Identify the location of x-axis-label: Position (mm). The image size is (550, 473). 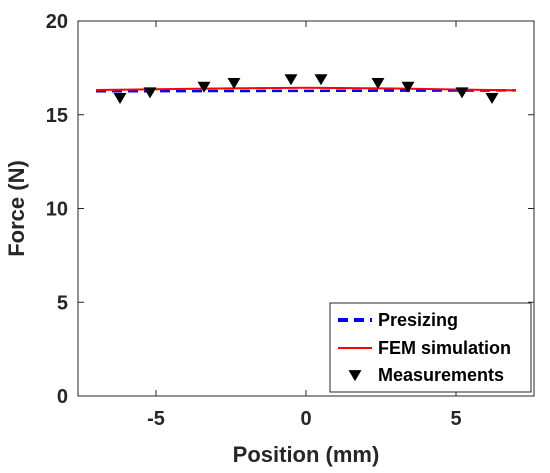
(306, 454).